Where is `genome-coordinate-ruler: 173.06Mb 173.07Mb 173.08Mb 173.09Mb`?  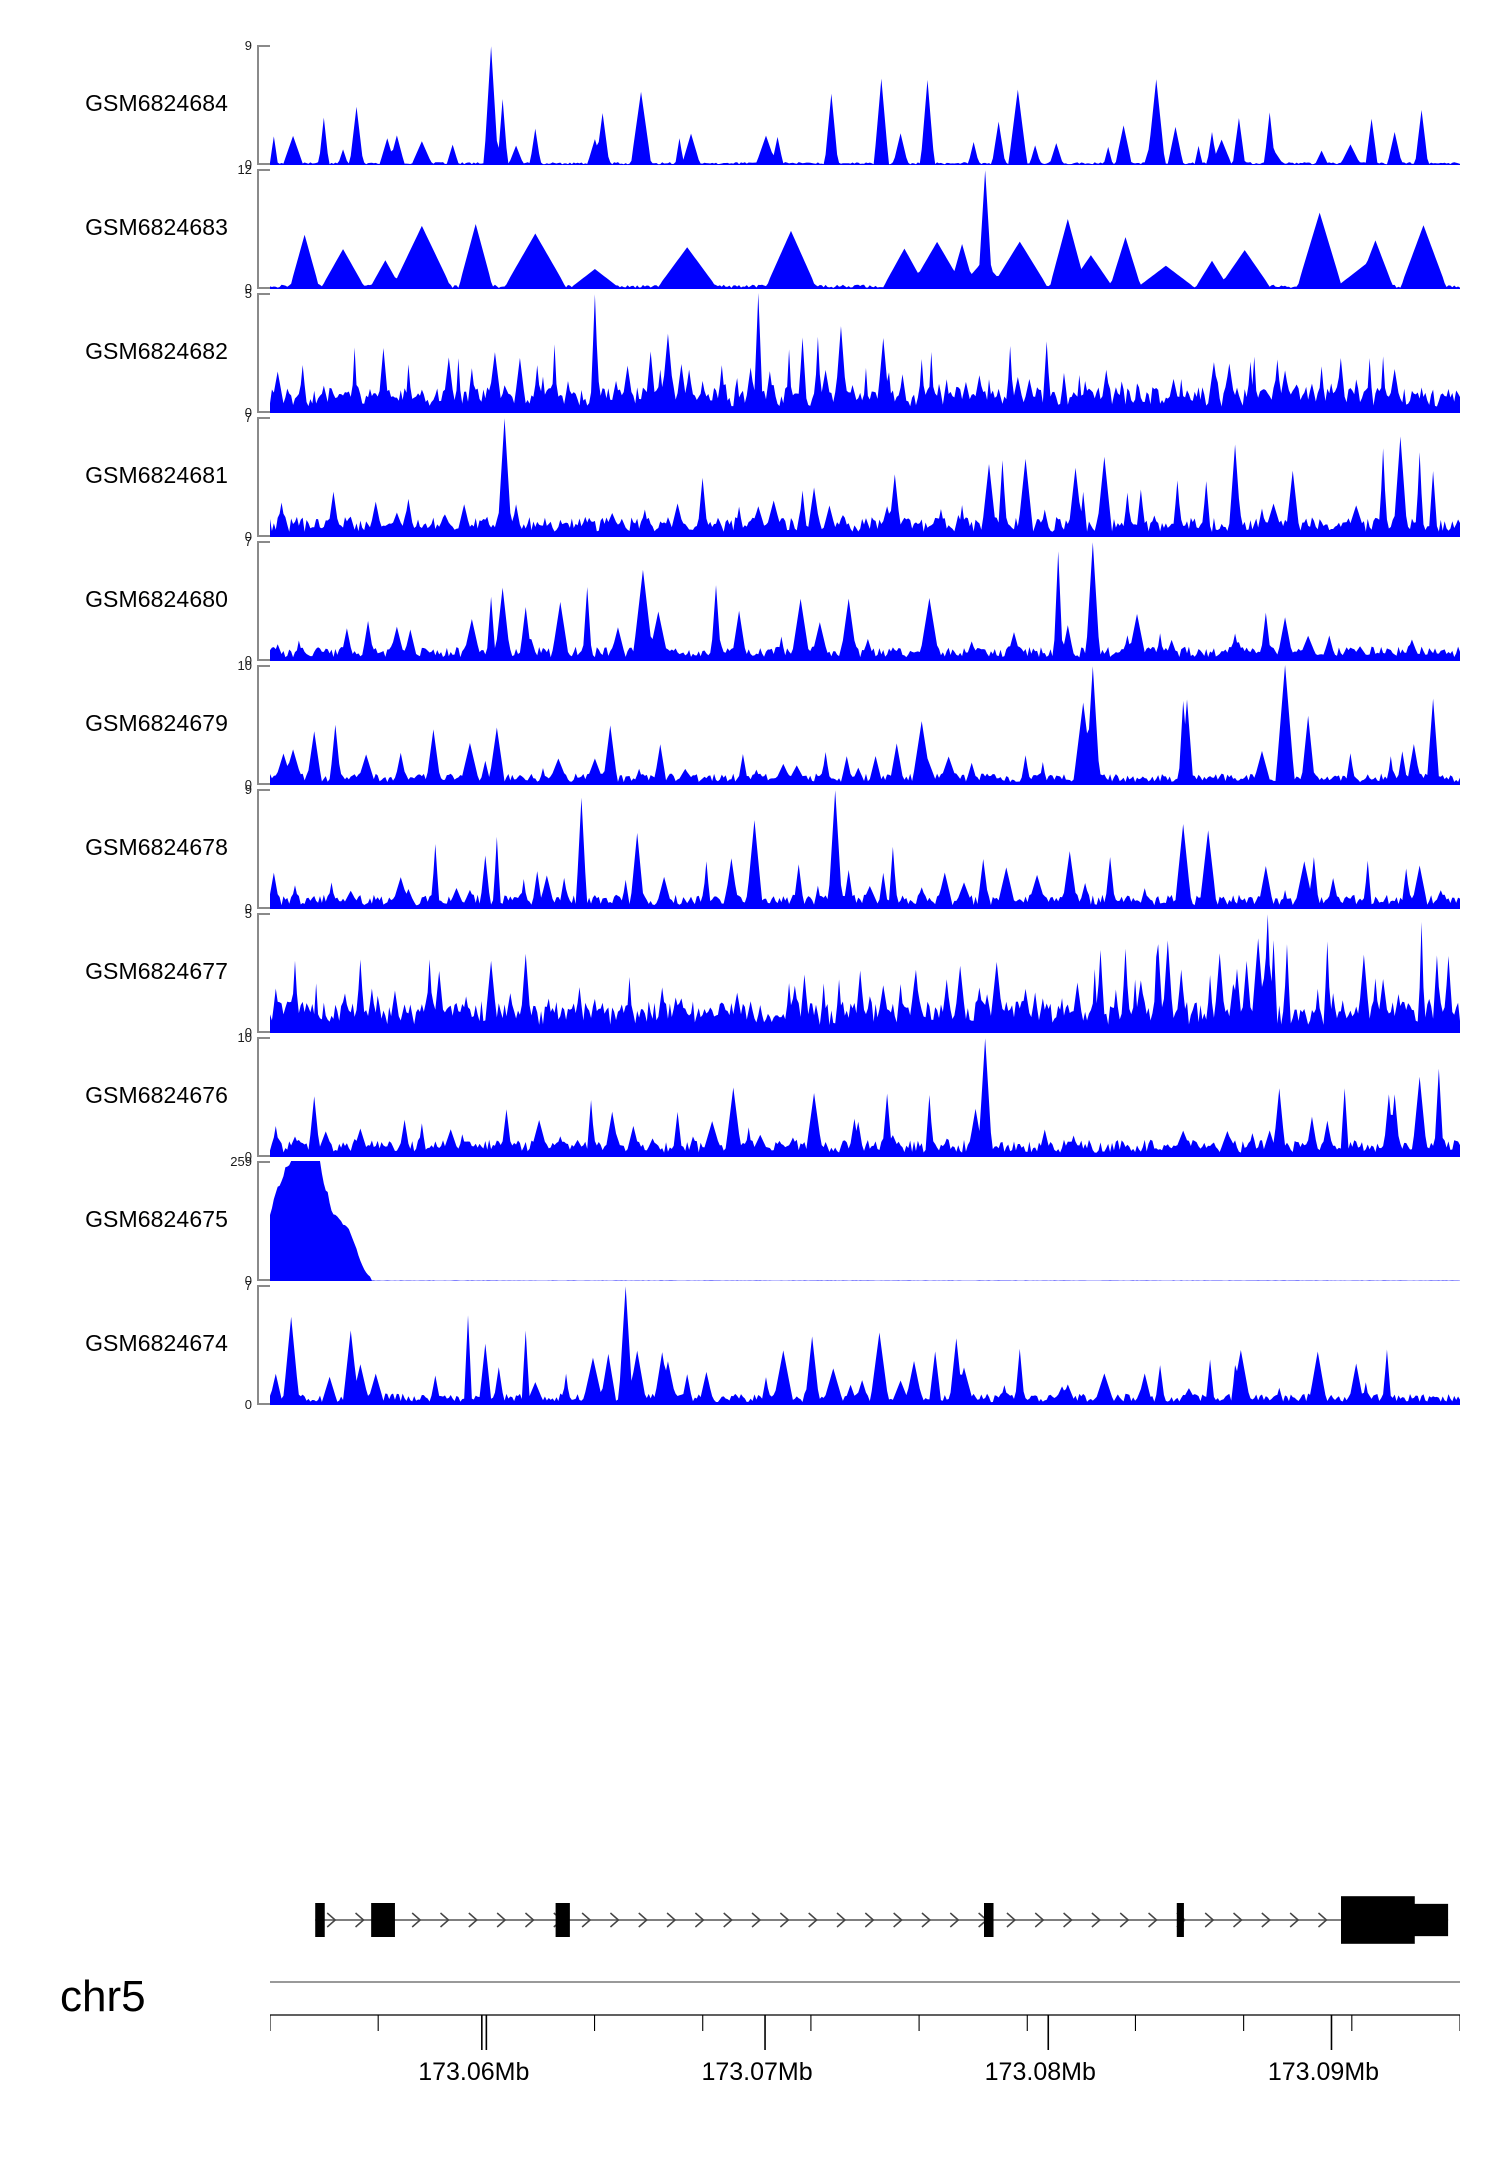 genome-coordinate-ruler: 173.06Mb 173.07Mb 173.08Mb 173.09Mb is located at coordinates (865, 2033).